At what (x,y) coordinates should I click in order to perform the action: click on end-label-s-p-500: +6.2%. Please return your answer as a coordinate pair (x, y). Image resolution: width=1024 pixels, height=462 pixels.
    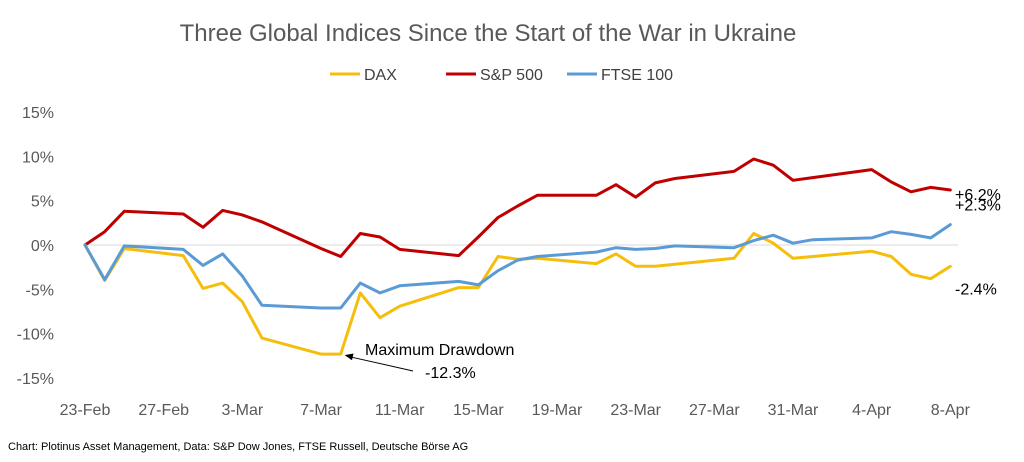
    Looking at the image, I should click on (978, 195).